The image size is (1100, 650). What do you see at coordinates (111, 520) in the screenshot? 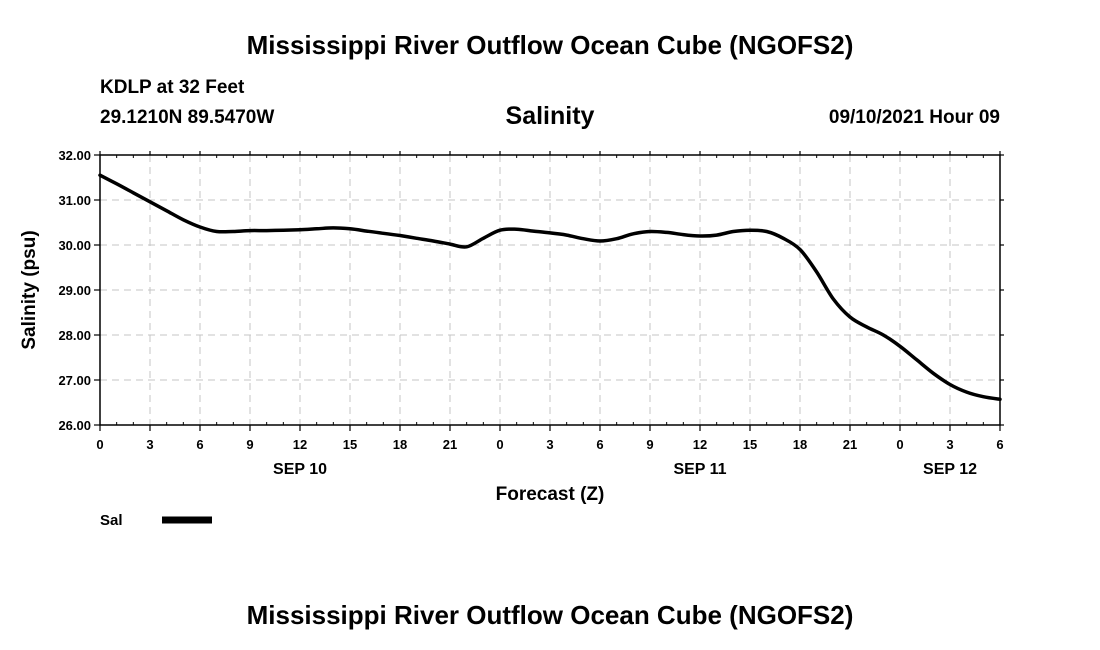
I see `legend-label-sal: Sal` at bounding box center [111, 520].